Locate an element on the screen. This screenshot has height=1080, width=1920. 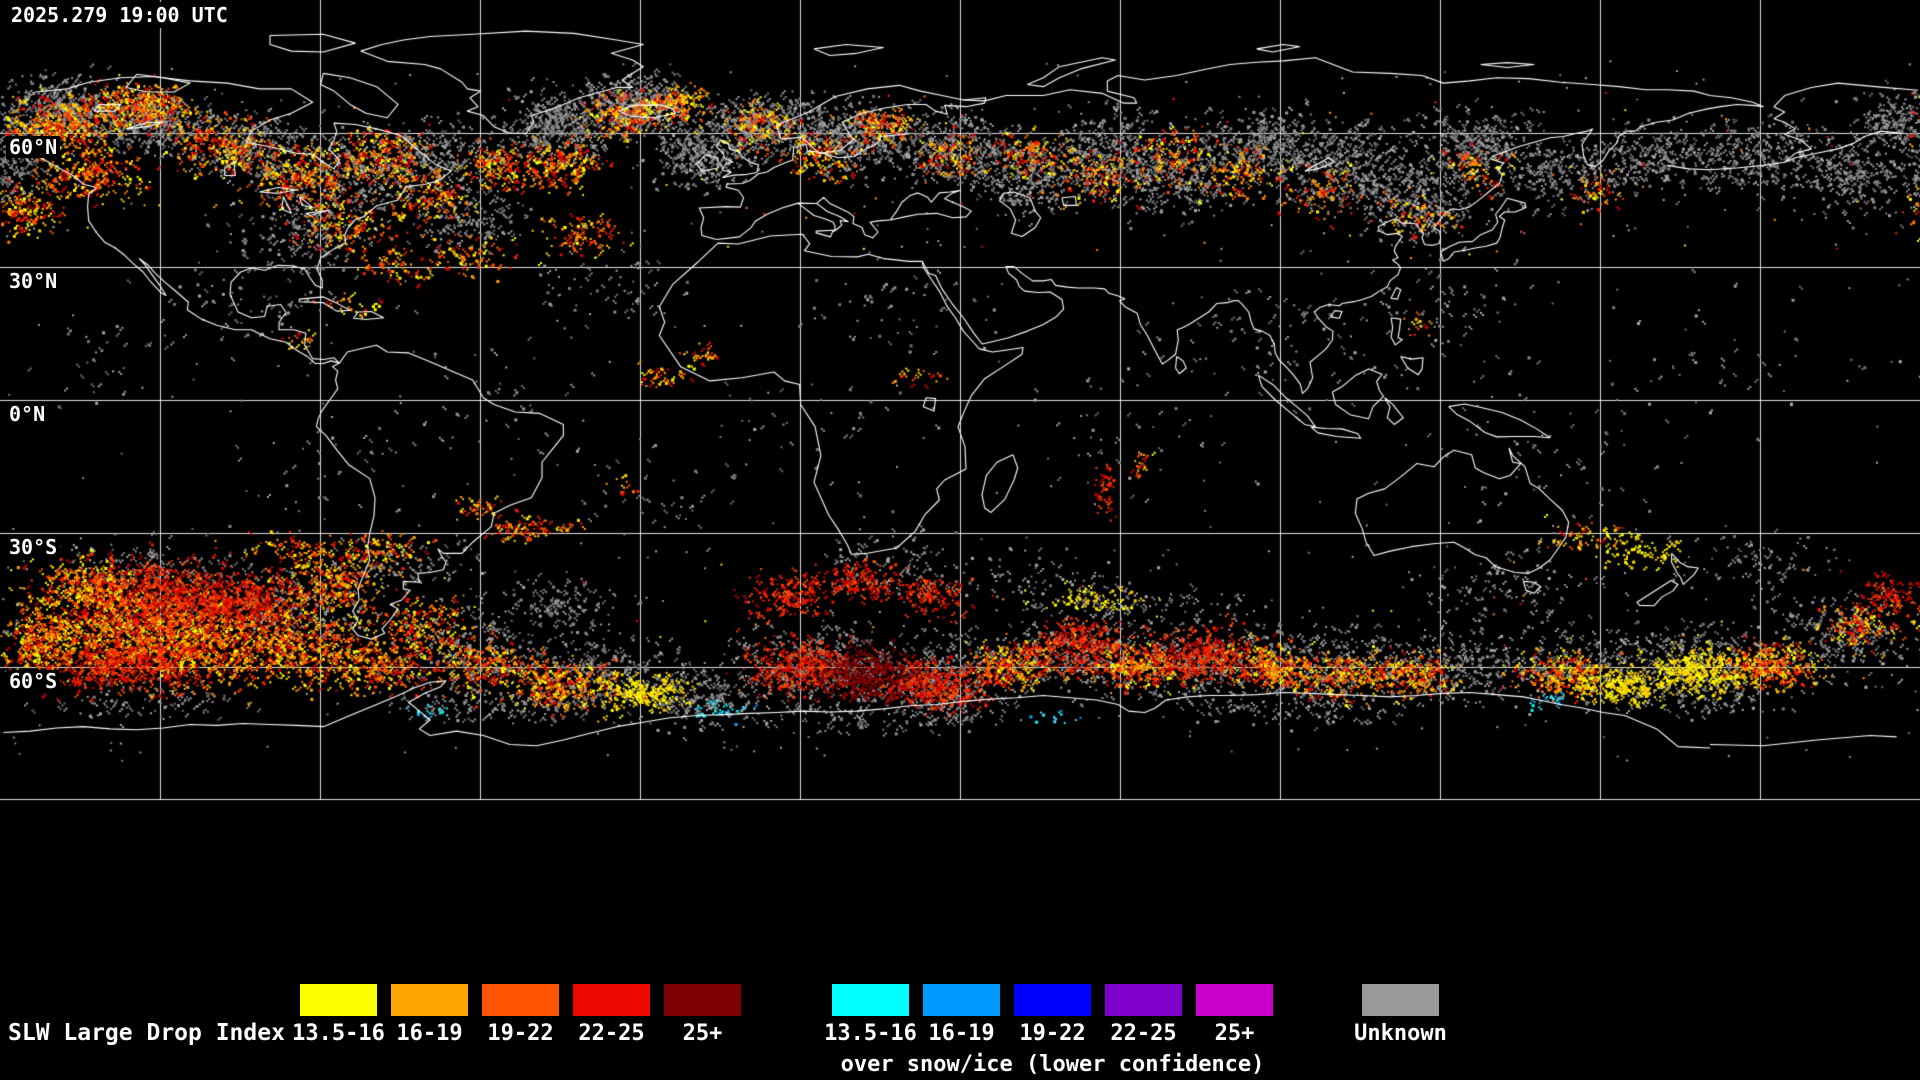
legend-snow-ice-label: 19-22 is located at coordinates (1052, 1033).